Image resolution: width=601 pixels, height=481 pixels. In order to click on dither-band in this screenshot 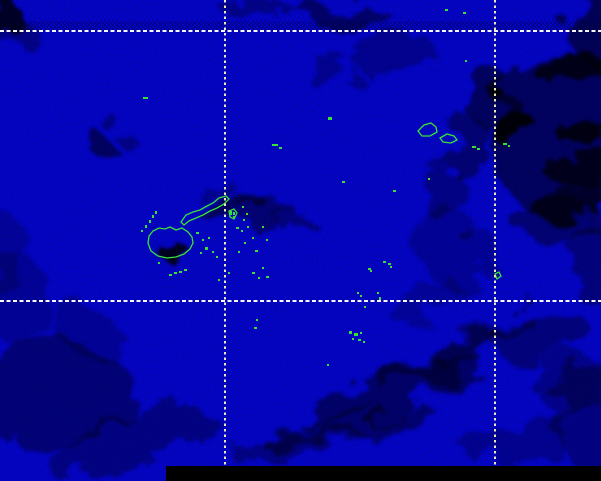, I will do `click(300, 25)`.